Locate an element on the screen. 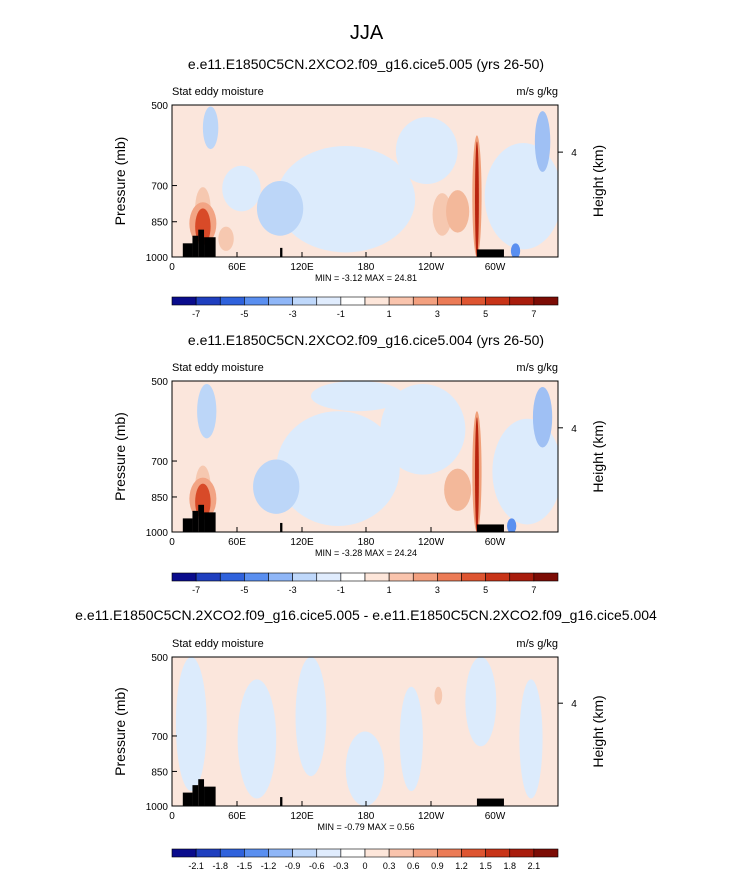 Image resolution: width=733 pixels, height=872 pixels. xtick-label: 120W is located at coordinates (431, 267).